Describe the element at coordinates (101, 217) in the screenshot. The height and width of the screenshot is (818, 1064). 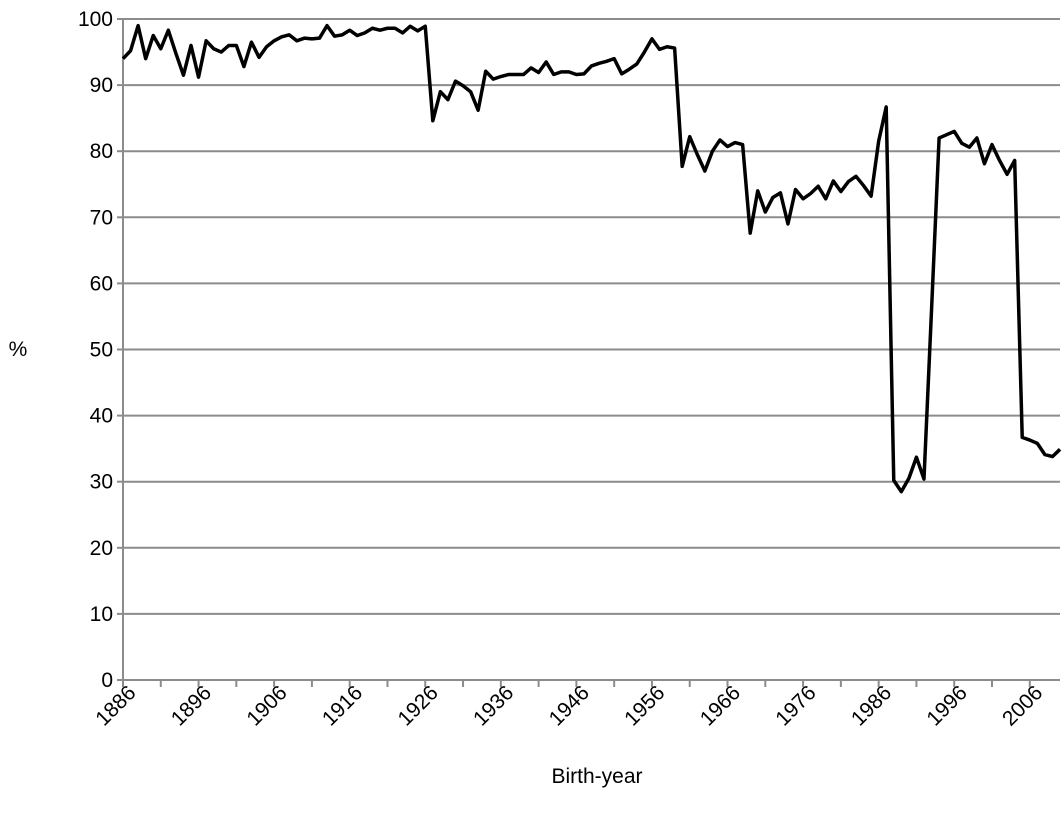
I see `y-tick-label: 70` at that location.